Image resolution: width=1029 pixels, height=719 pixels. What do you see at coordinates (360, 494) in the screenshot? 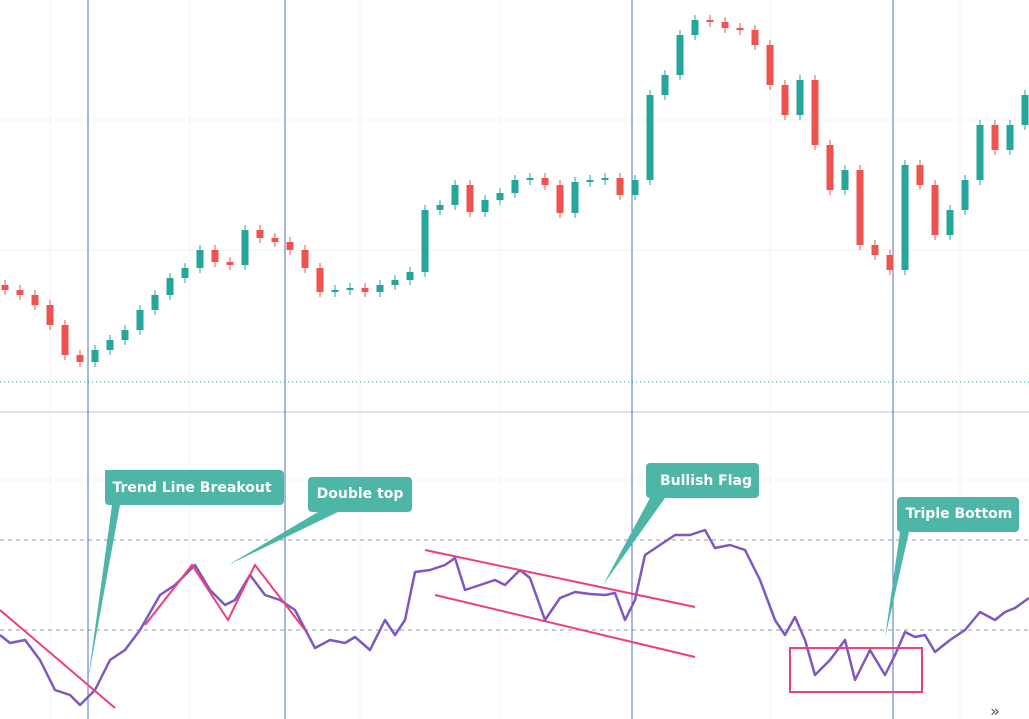
I see `callout-text: Double top` at bounding box center [360, 494].